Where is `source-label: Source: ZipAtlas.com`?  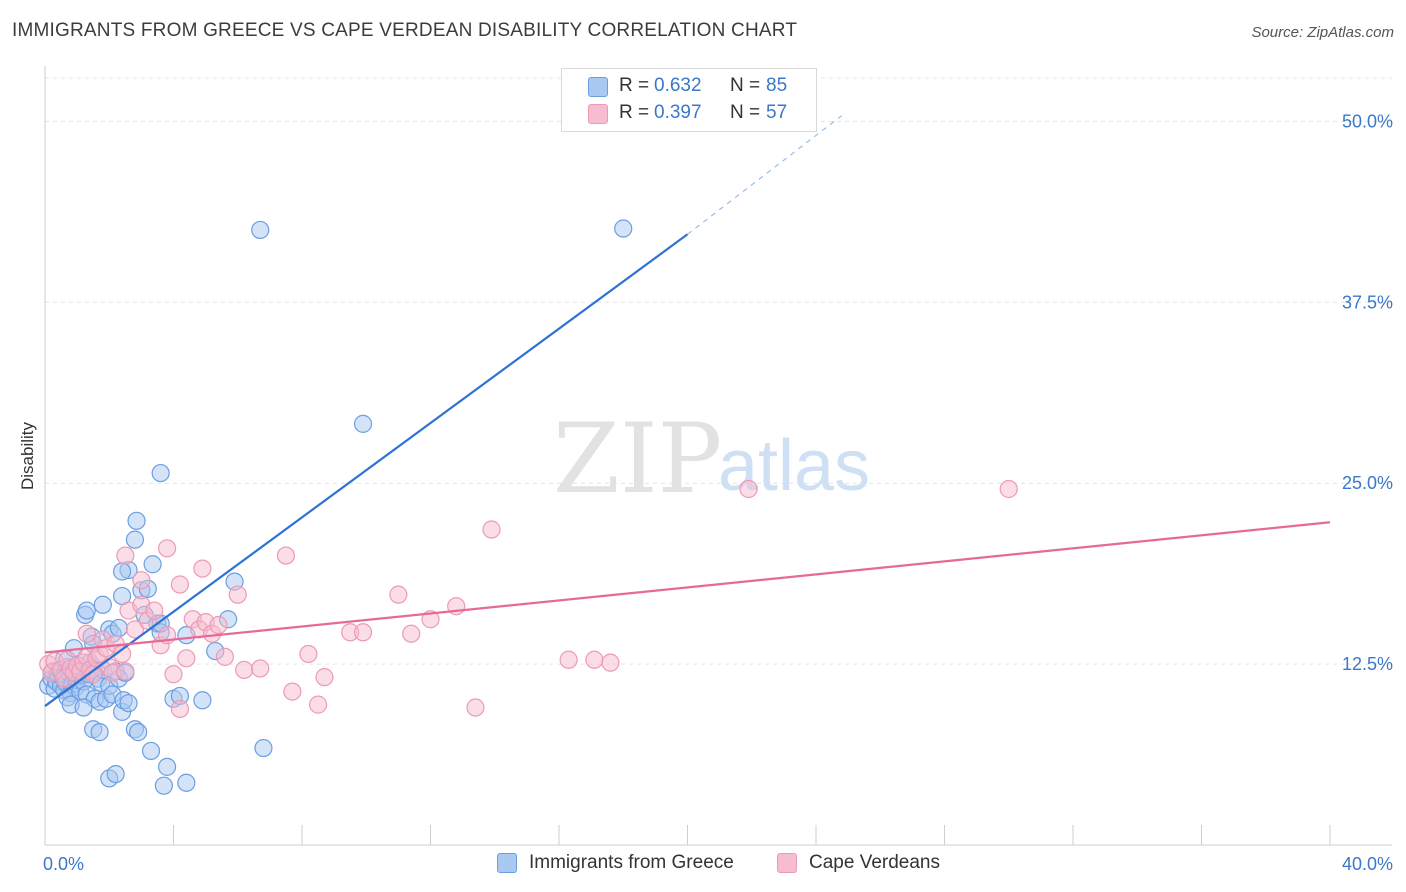 source-label: Source: ZipAtlas.com is located at coordinates (1322, 32).